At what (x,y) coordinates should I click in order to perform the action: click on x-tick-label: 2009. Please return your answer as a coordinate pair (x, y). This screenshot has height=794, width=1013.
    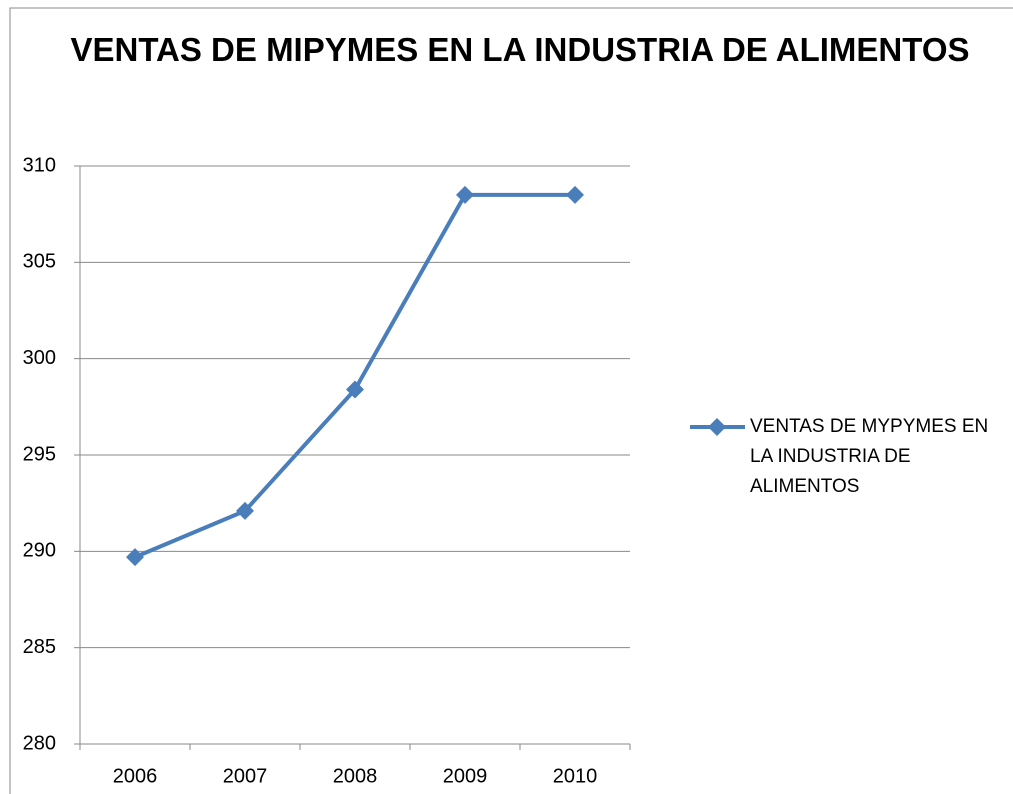
    Looking at the image, I should click on (465, 776).